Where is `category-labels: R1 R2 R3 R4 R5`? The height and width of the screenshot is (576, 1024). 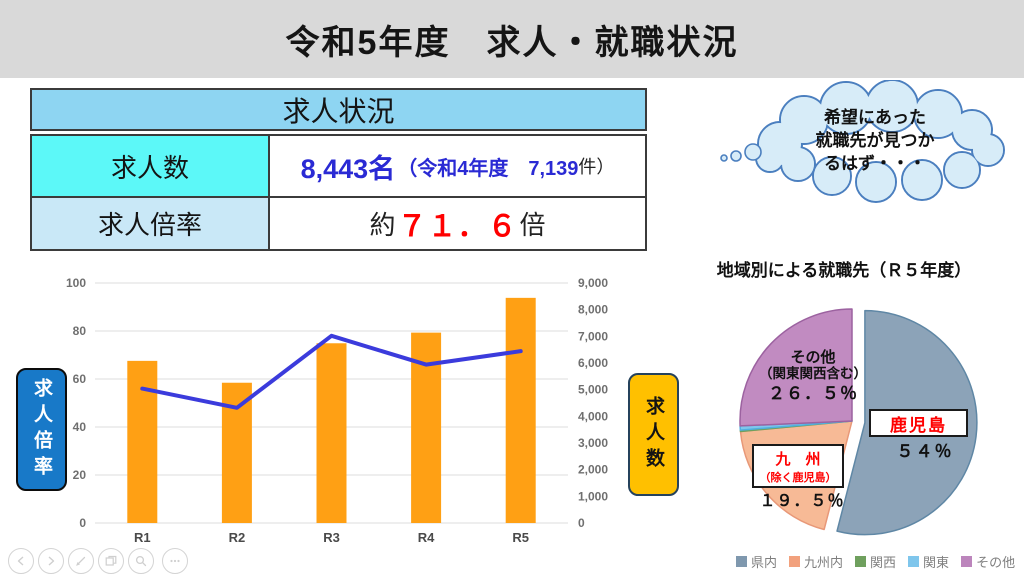 category-labels: R1 R2 R3 R4 R5 is located at coordinates (331, 537).